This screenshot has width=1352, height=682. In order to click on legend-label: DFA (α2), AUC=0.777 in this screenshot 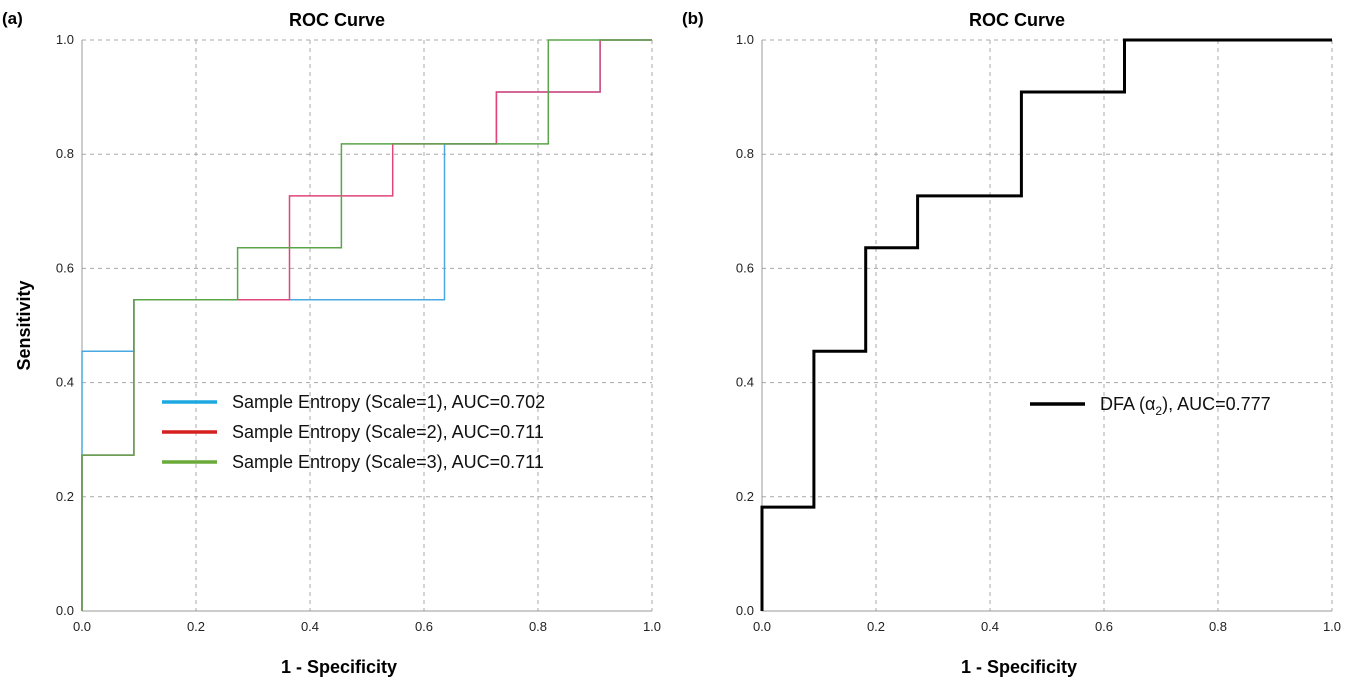, I will do `click(1185, 406)`.